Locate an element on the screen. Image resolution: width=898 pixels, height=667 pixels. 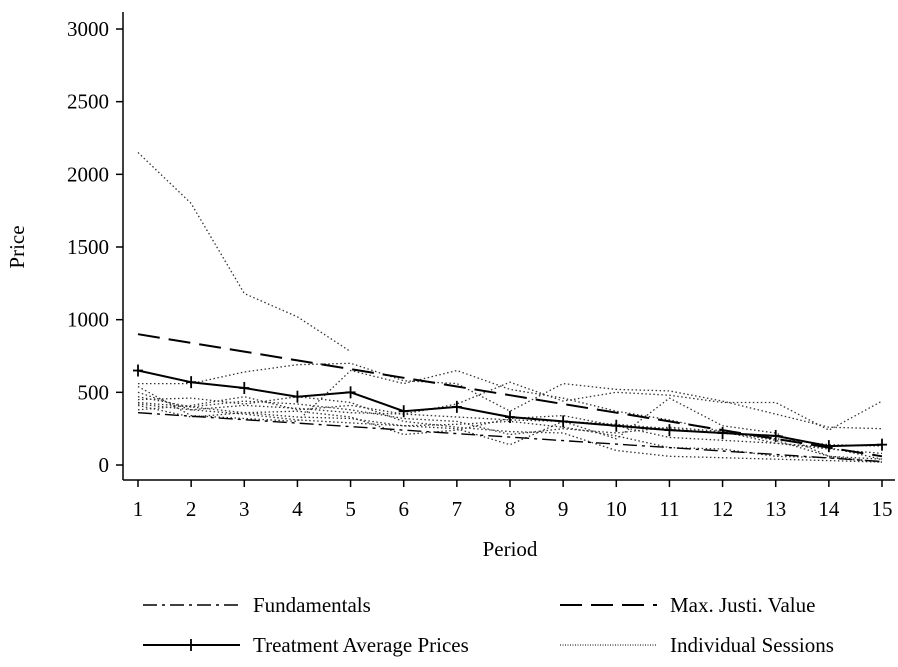
legend-label: Treatment Average Prices is located at coordinates (361, 645).